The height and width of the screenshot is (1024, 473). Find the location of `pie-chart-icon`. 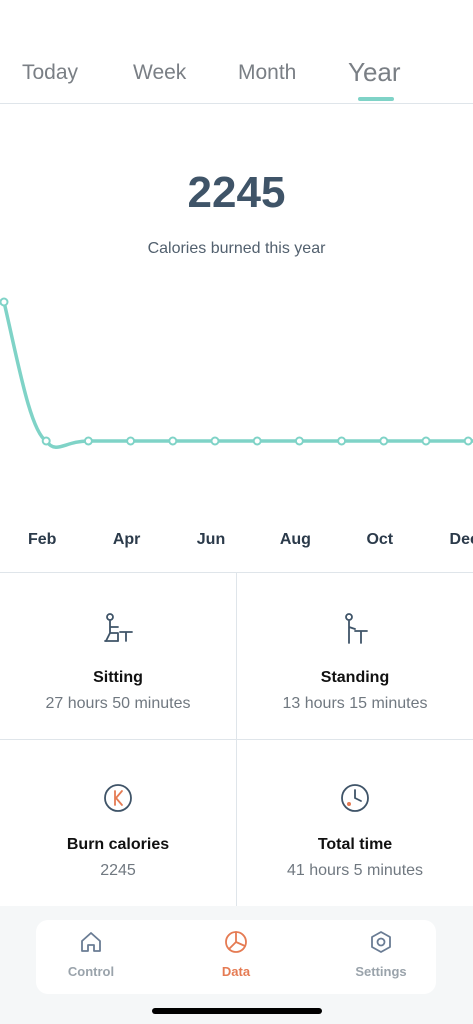

pie-chart-icon is located at coordinates (236, 942).